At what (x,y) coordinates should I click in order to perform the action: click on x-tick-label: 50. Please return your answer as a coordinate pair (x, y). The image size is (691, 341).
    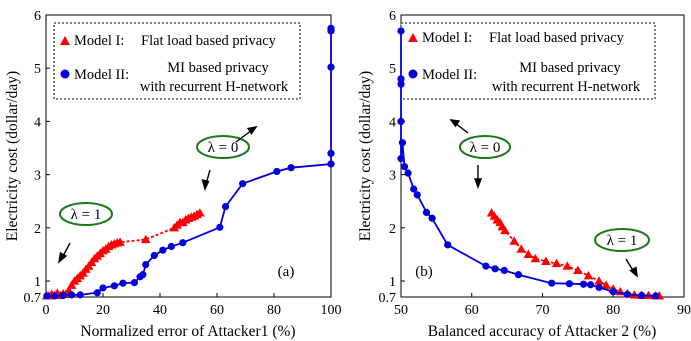
    Looking at the image, I should click on (401, 310).